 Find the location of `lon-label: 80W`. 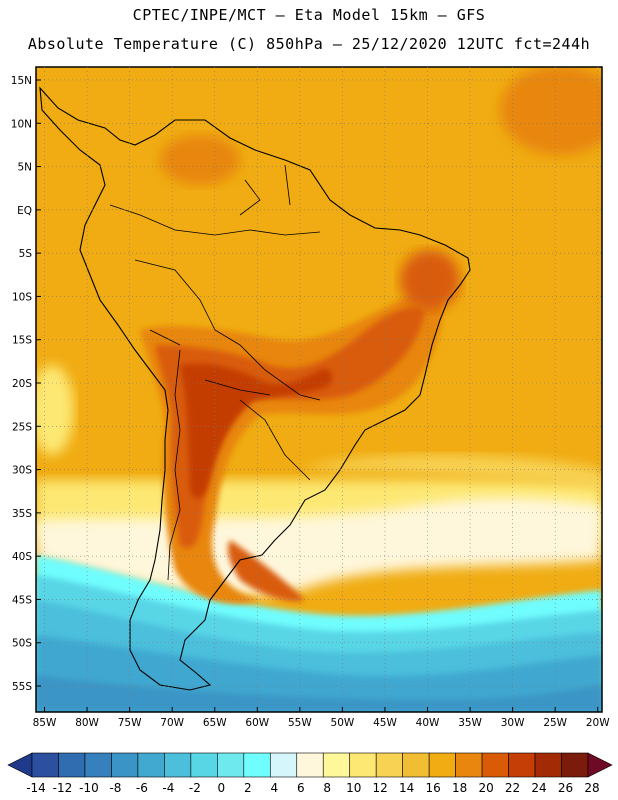

lon-label: 80W is located at coordinates (87, 723).